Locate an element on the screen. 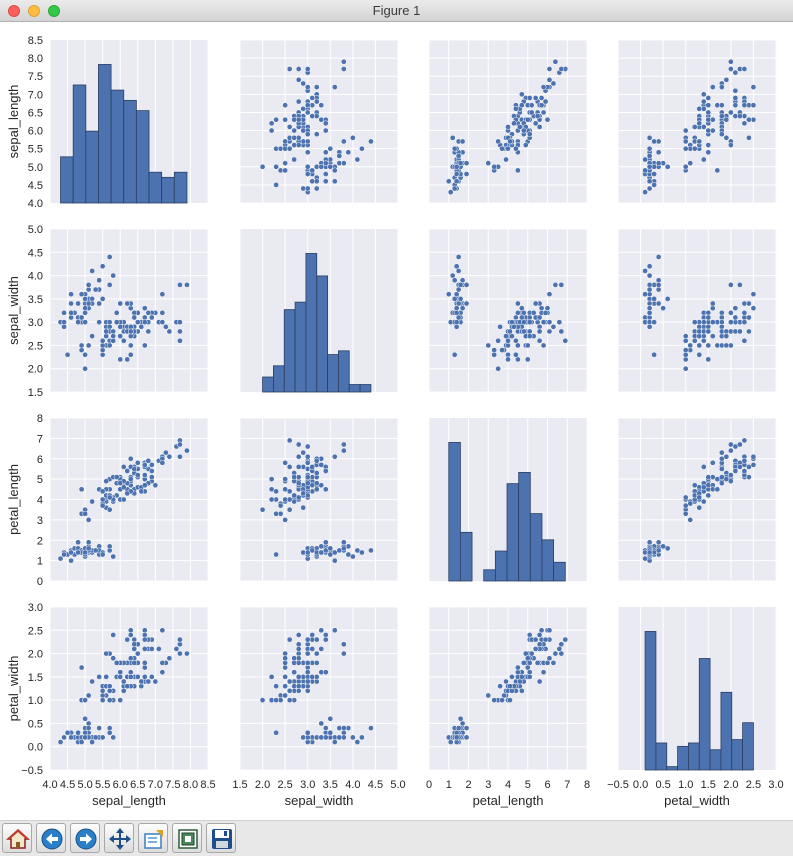 The height and width of the screenshot is (856, 793). back-button is located at coordinates (51, 838).